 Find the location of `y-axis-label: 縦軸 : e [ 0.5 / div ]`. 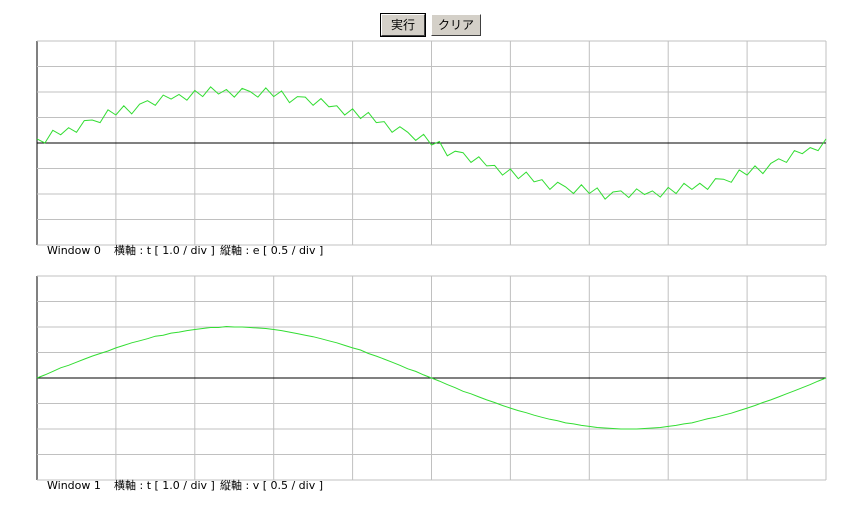

y-axis-label: 縦軸 : e [ 0.5 / div ] is located at coordinates (271, 250).